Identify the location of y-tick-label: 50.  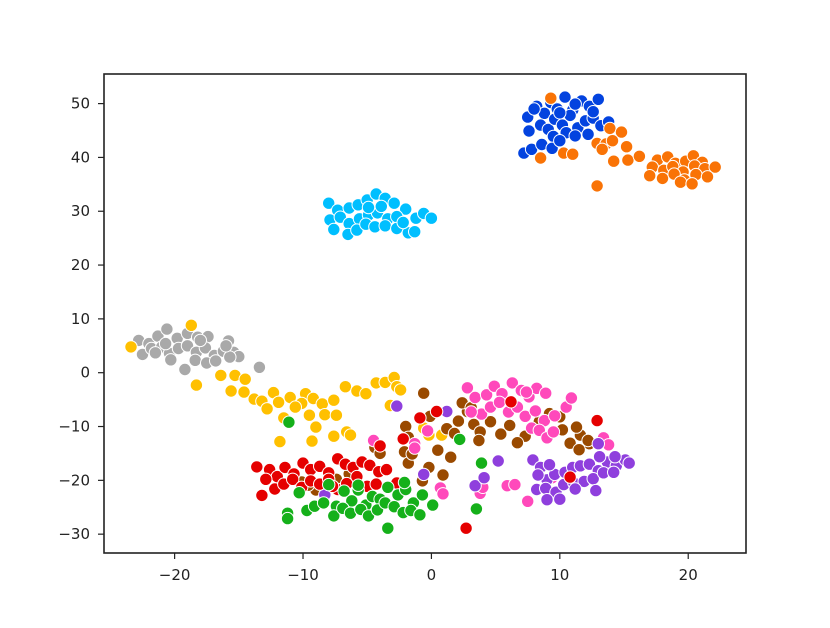
(80, 104).